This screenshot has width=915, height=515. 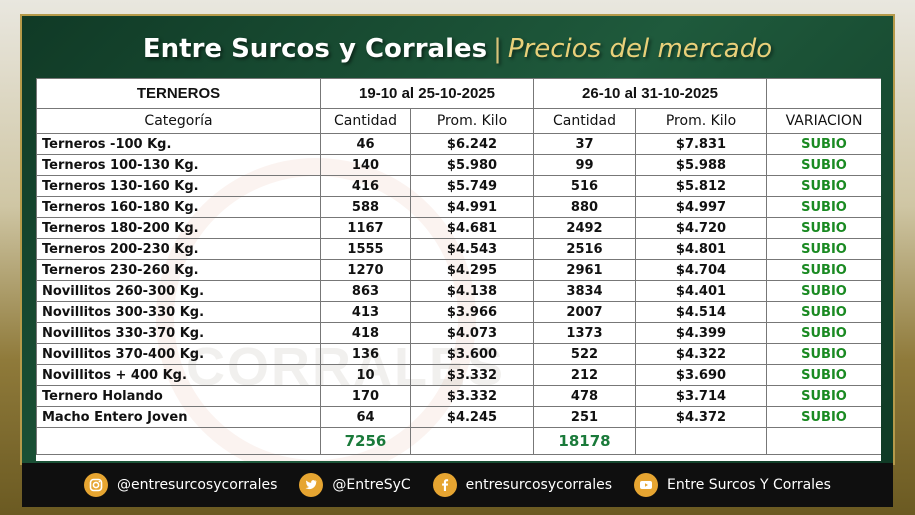 What do you see at coordinates (584, 417) in the screenshot?
I see `cell-qty-2: 251` at bounding box center [584, 417].